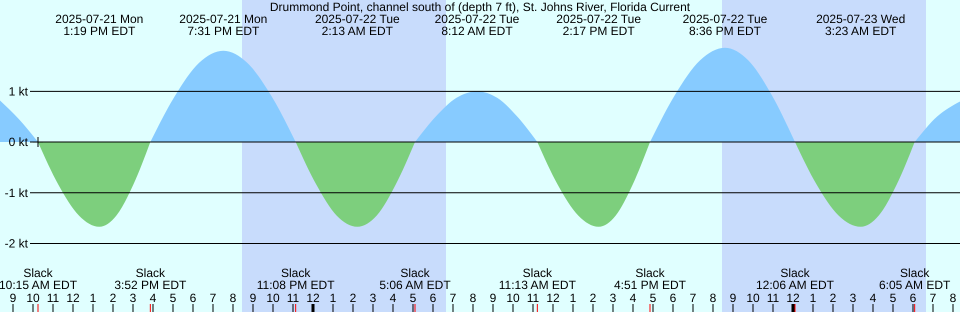 Image resolution: width=960 pixels, height=312 pixels. What do you see at coordinates (16, 243) in the screenshot?
I see `y-tick-label: -2 kt` at bounding box center [16, 243].